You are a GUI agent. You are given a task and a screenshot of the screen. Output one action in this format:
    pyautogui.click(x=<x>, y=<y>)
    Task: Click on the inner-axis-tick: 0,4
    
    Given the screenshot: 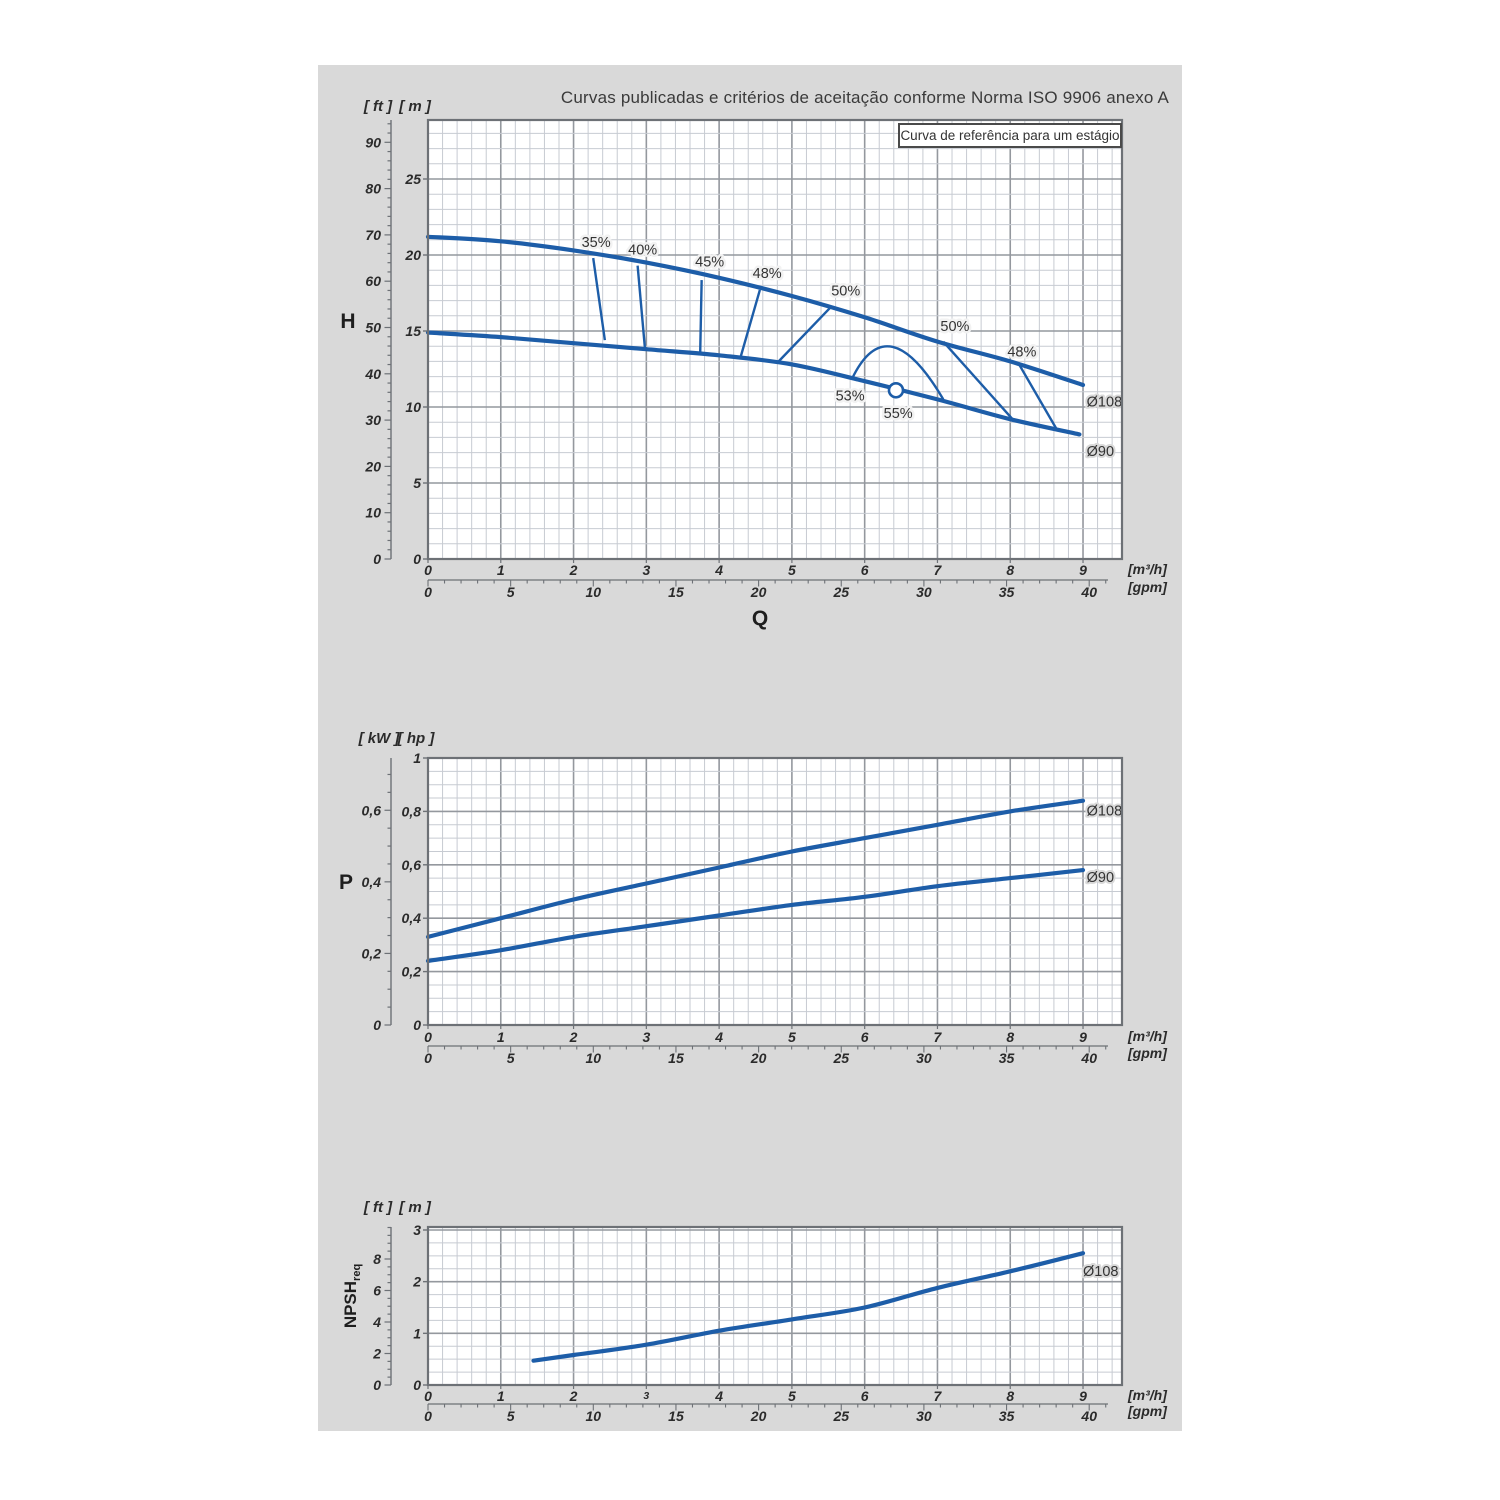 What is the action you would take?
    pyautogui.click(x=412, y=918)
    